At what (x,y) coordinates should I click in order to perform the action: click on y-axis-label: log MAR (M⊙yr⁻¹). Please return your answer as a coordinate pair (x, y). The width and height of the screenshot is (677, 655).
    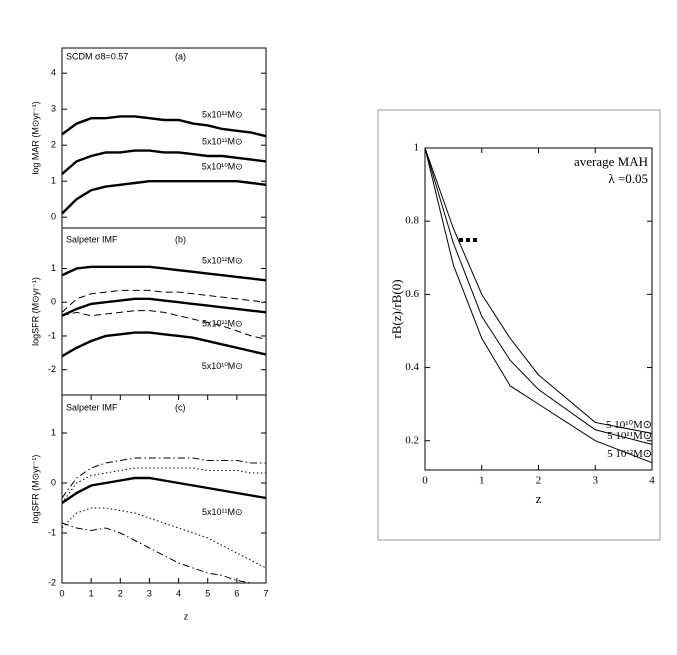
    Looking at the image, I should click on (35, 137).